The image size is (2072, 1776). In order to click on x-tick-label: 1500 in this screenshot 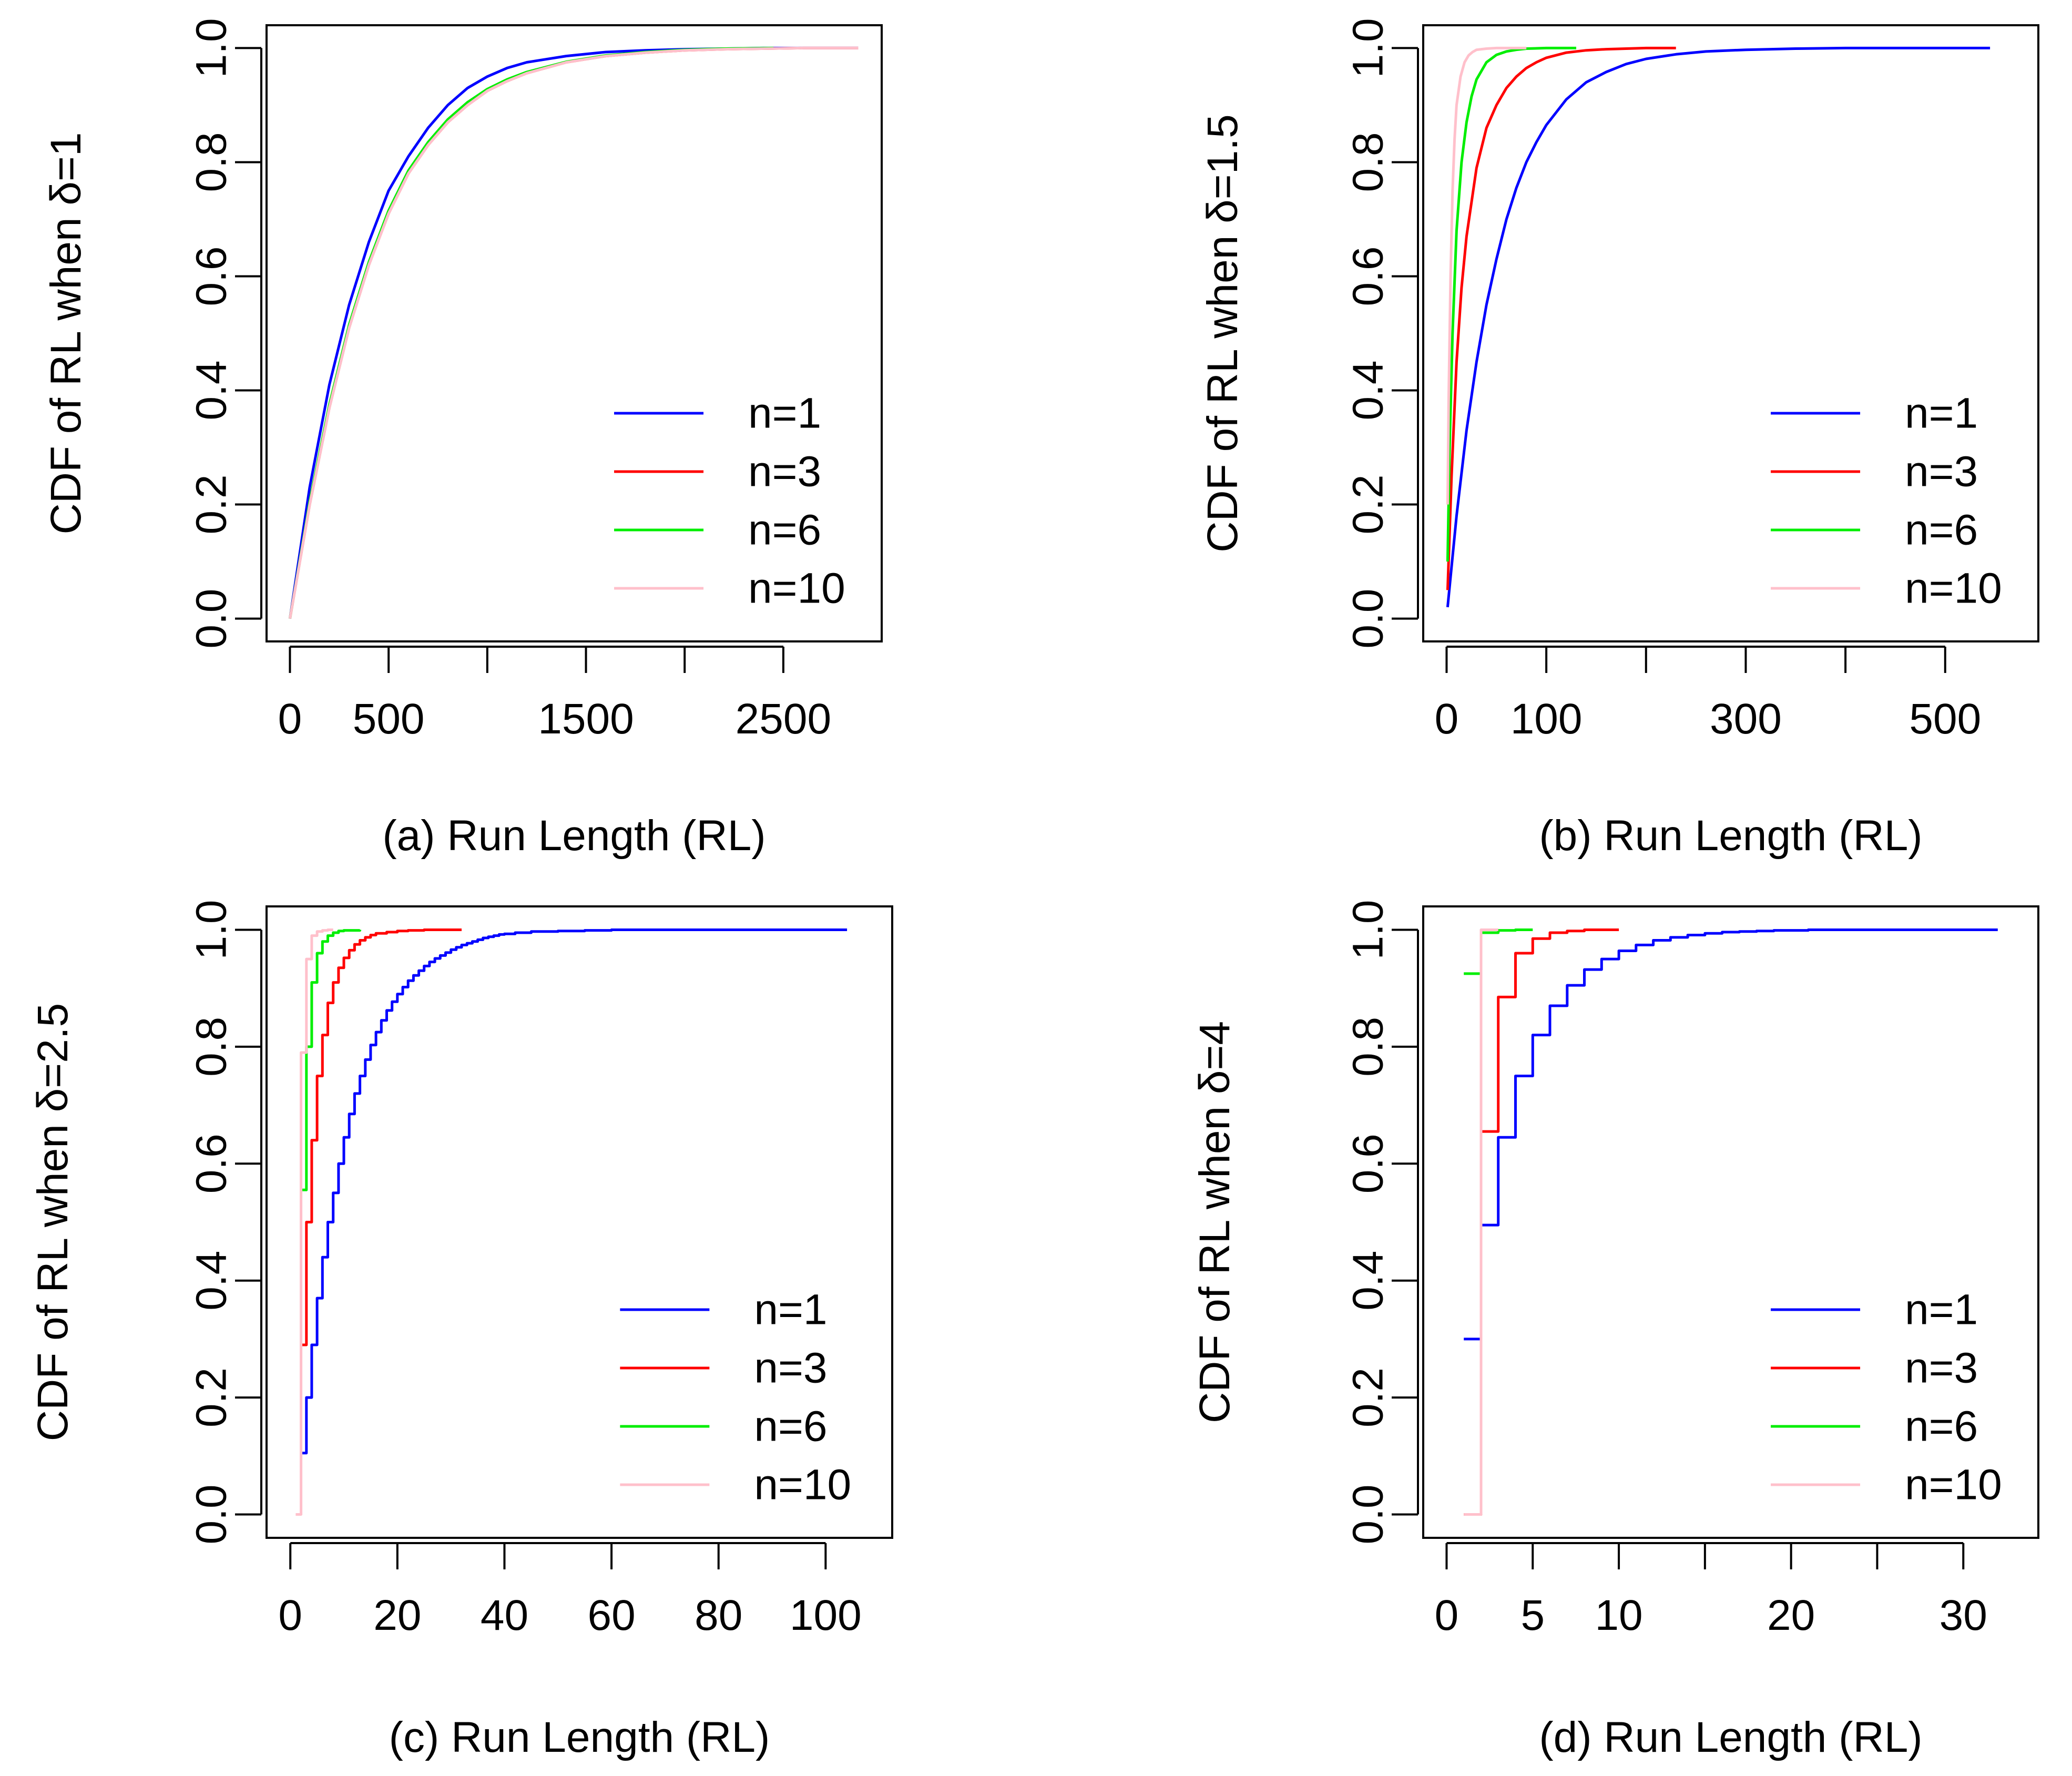, I will do `click(586, 719)`.